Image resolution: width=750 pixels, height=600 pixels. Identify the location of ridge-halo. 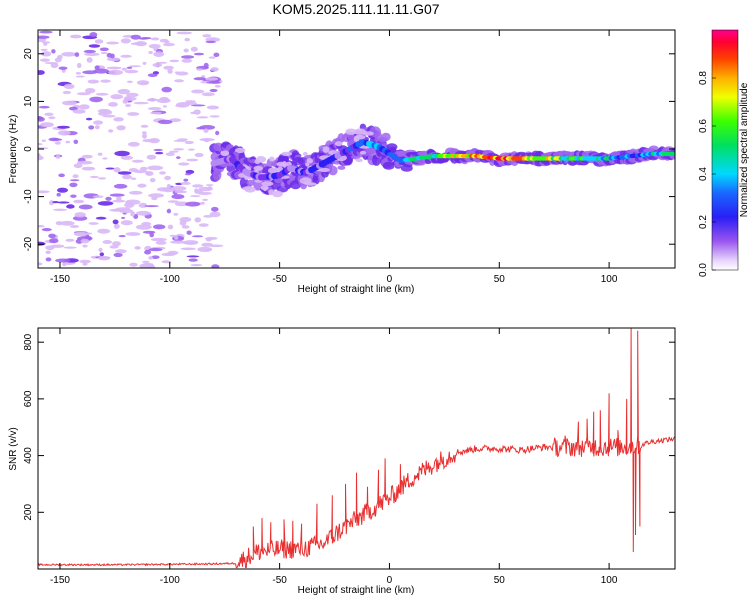
(341, 167).